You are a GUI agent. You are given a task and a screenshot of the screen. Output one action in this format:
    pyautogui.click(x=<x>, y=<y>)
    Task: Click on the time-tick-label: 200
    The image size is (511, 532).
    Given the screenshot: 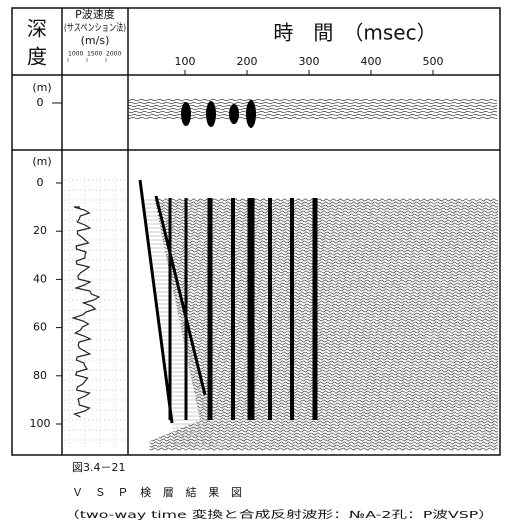 What is the action you would take?
    pyautogui.click(x=247, y=61)
    